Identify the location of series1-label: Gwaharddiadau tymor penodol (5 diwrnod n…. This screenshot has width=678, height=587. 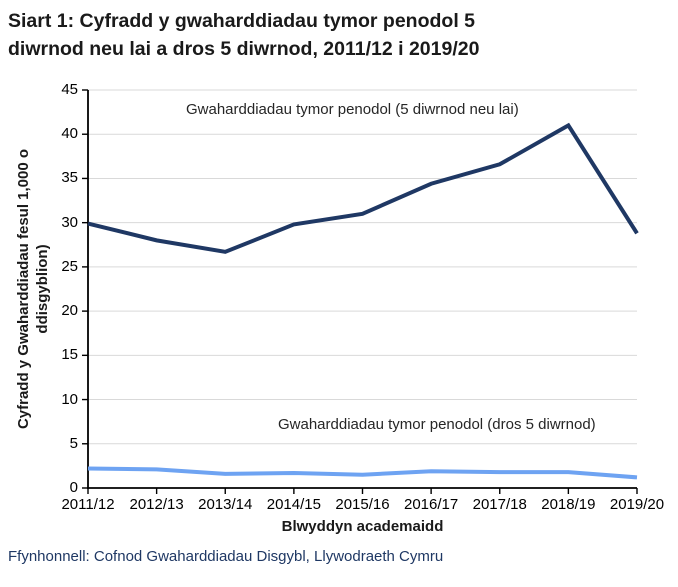
(352, 109).